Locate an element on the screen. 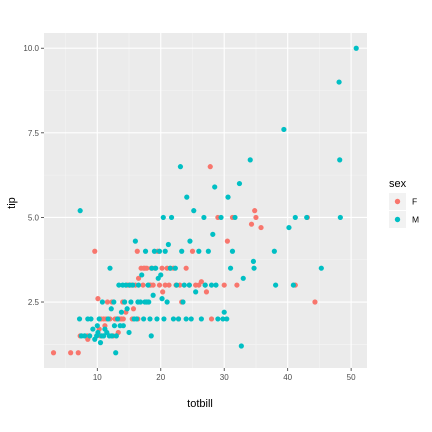 This screenshot has height=432, width=432. x-tick-label: 30 is located at coordinates (224, 377).